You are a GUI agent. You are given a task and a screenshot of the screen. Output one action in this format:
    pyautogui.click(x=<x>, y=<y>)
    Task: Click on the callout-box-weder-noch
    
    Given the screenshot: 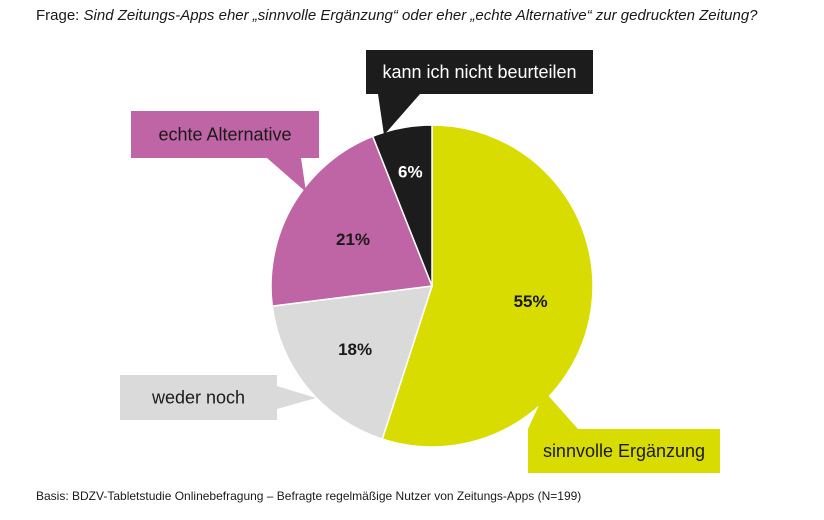 What is the action you would take?
    pyautogui.click(x=198, y=397)
    